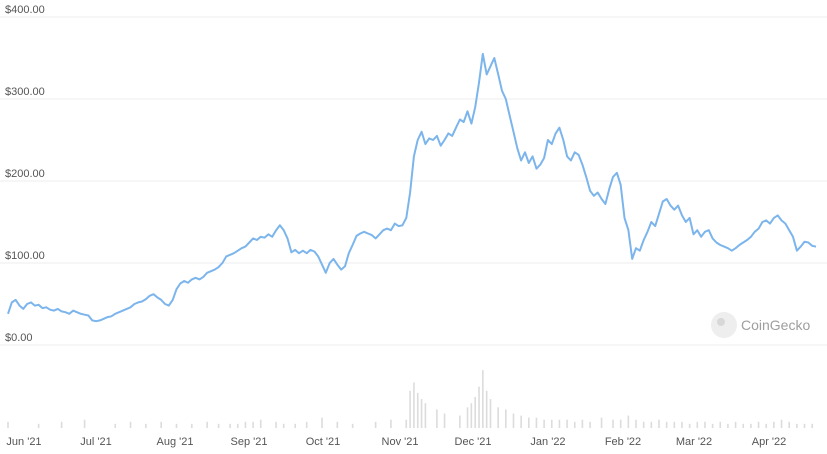  I want to click on y-tick-label: $0.00, so click(19, 338).